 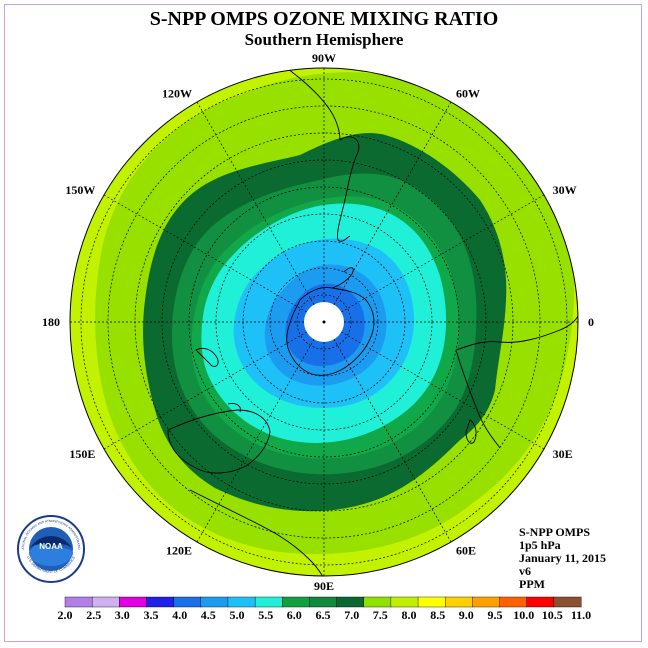 I want to click on colorbar-tick-label: 9.0, so click(x=466, y=615).